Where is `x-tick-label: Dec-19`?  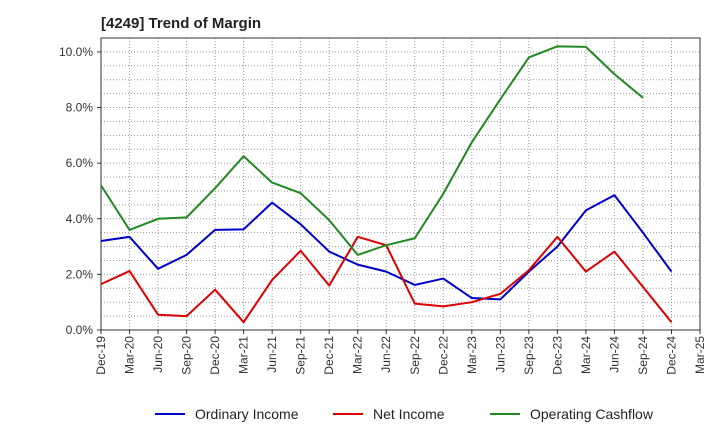 x-tick-label: Dec-19 is located at coordinates (101, 355).